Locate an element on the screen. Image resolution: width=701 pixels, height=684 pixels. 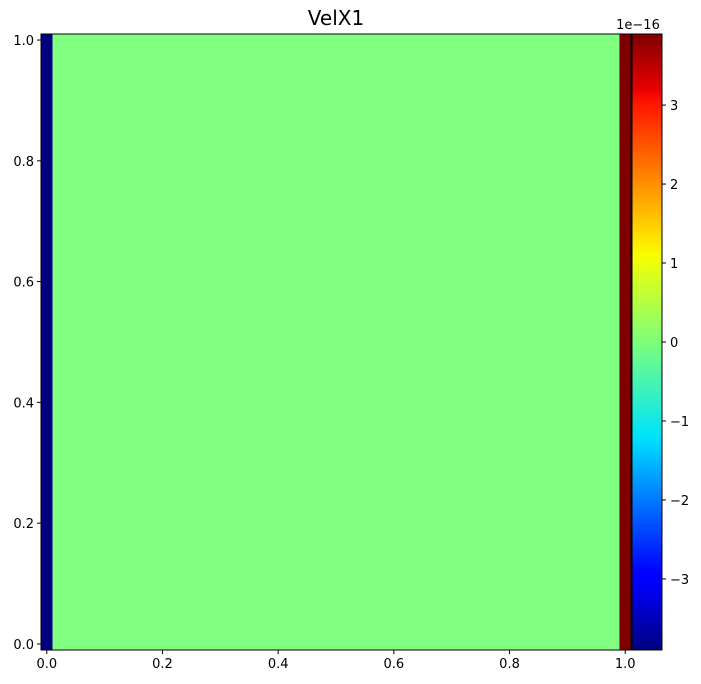
colorbar-tick-label: 3 is located at coordinates (674, 106).